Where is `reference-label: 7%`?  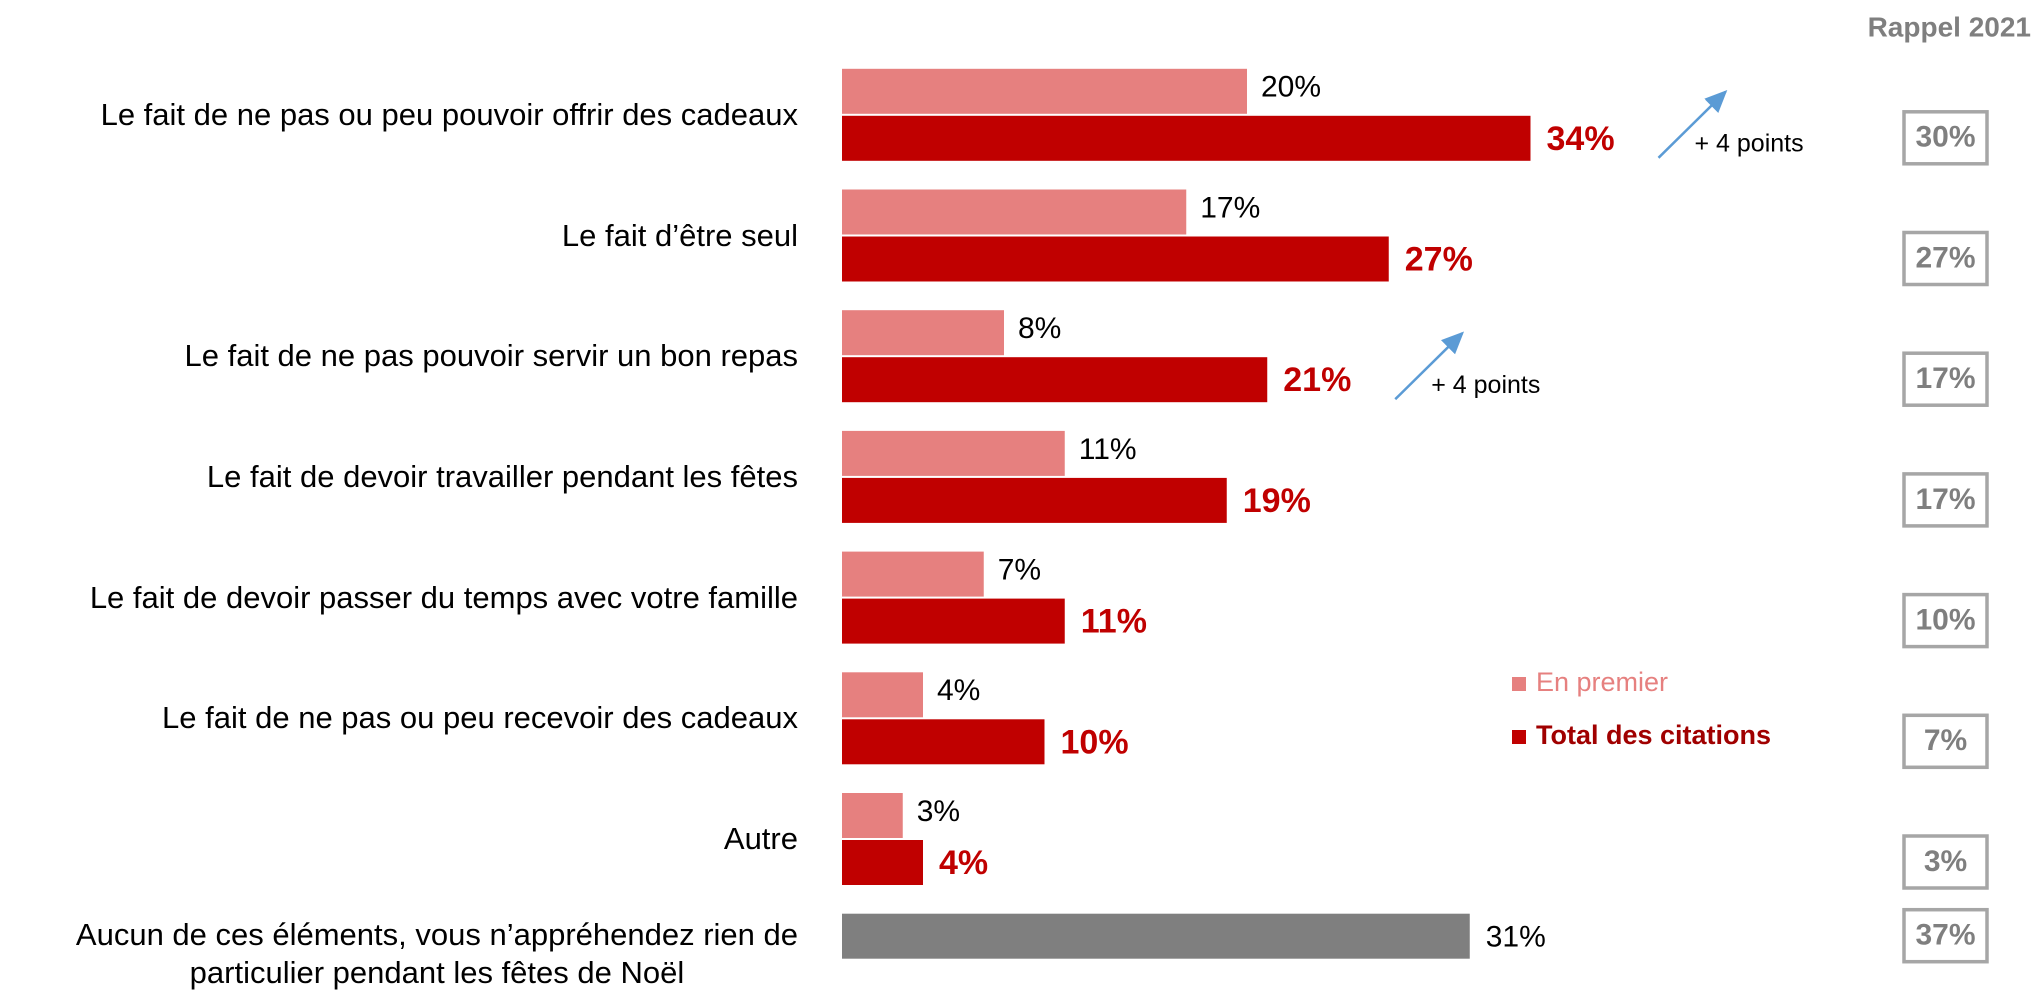 reference-label: 7% is located at coordinates (1945, 740).